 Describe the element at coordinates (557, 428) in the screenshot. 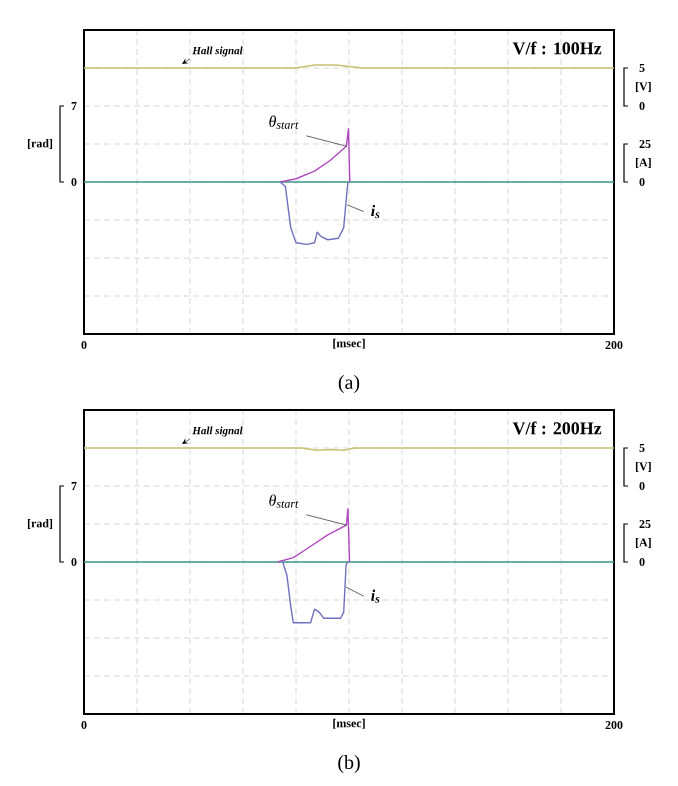

I see `text: V/f : 200Hz` at that location.